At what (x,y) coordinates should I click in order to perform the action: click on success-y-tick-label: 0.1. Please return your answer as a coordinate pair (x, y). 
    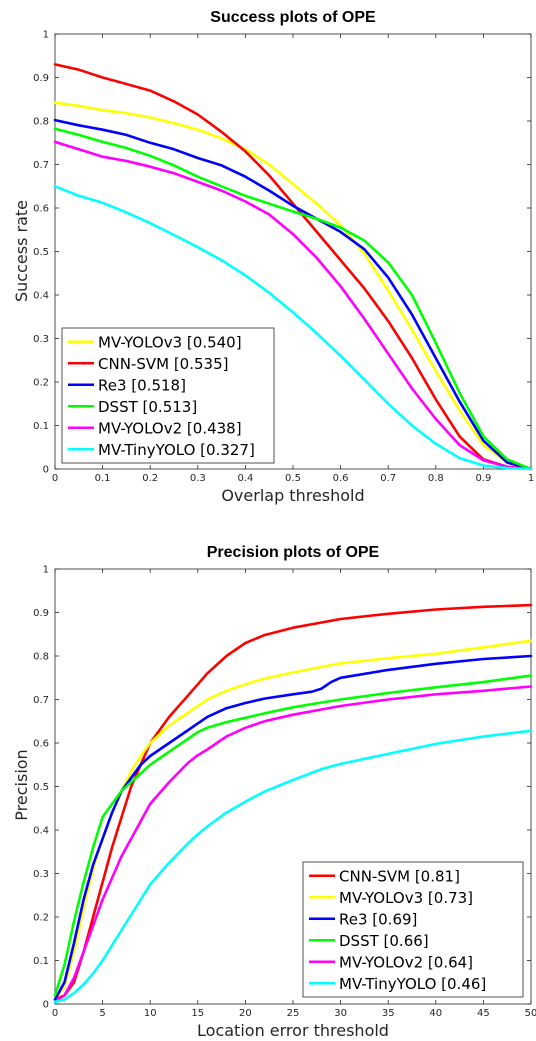
    Looking at the image, I should click on (41, 426).